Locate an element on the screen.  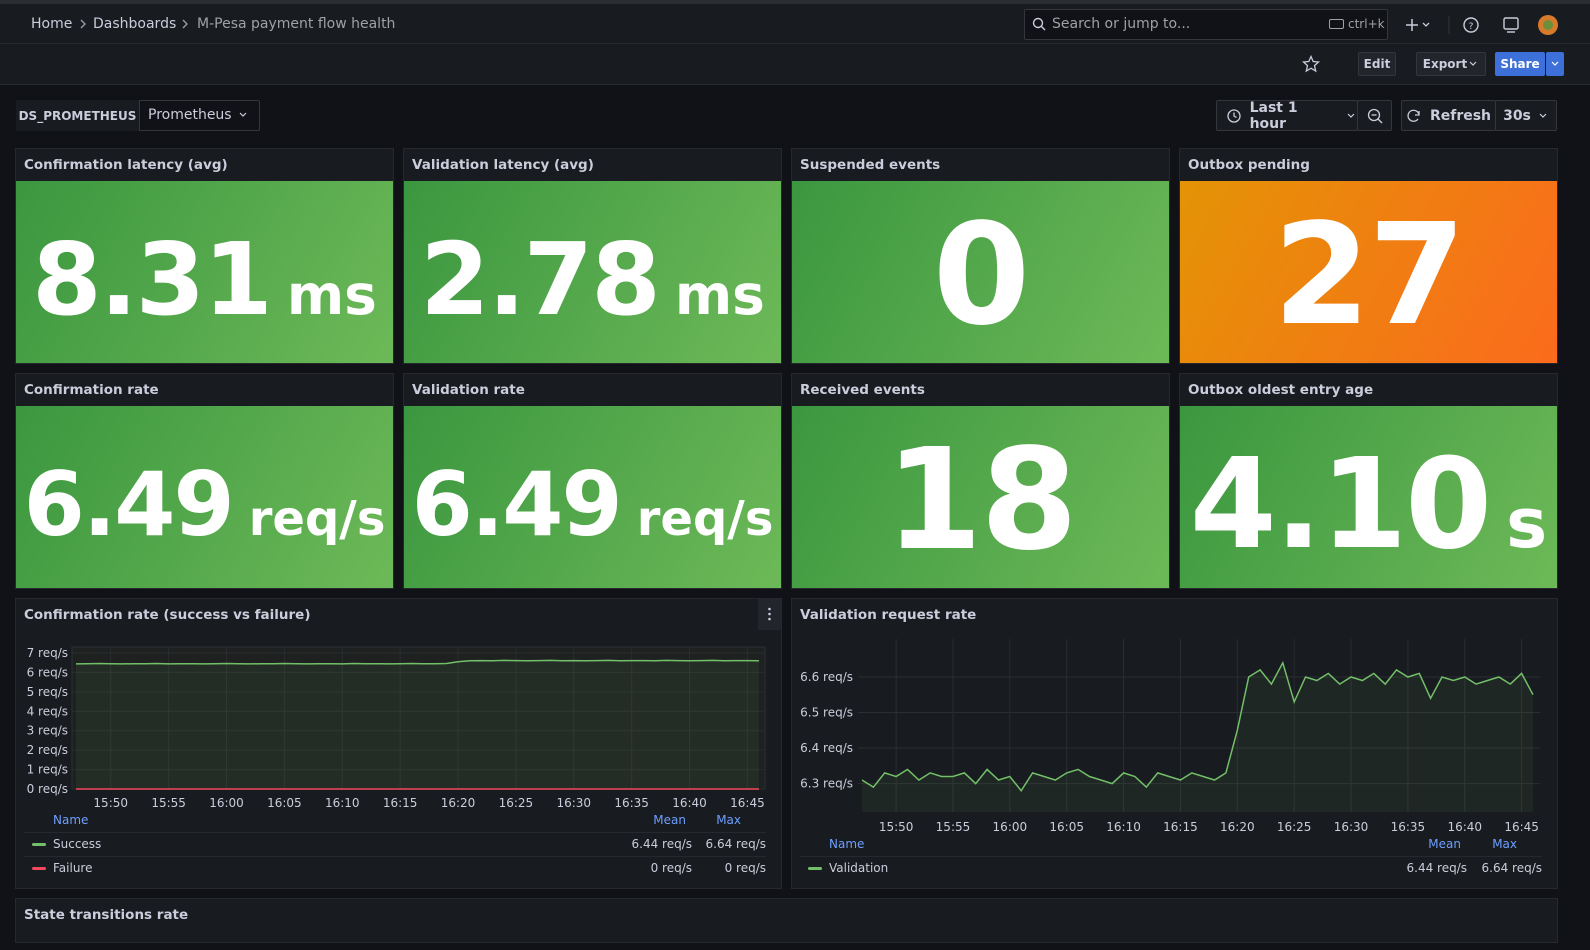
stat-value: 8.31 ms is located at coordinates (204, 279).